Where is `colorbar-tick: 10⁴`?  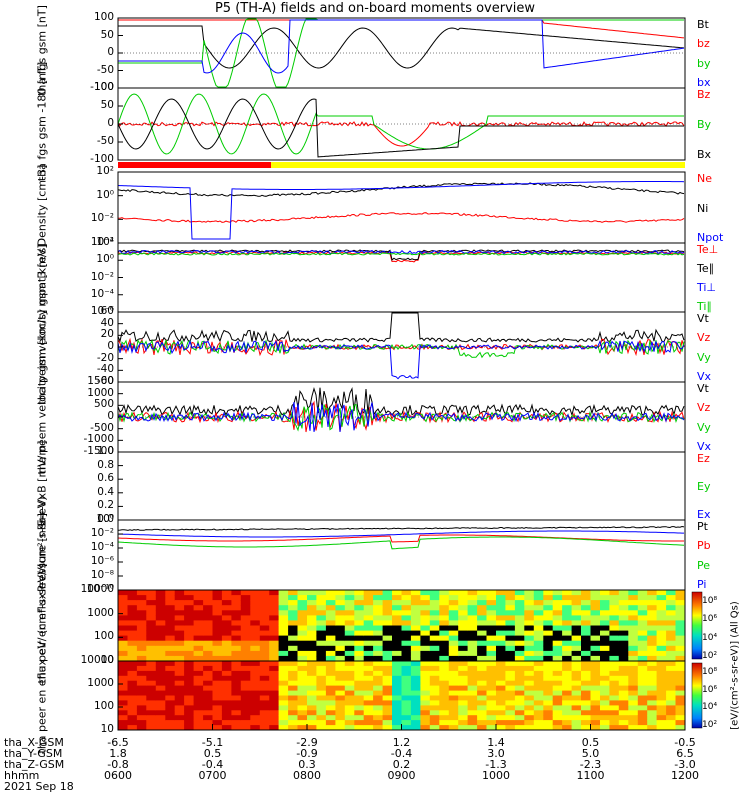 colorbar-tick: 10⁴ is located at coordinates (710, 637).